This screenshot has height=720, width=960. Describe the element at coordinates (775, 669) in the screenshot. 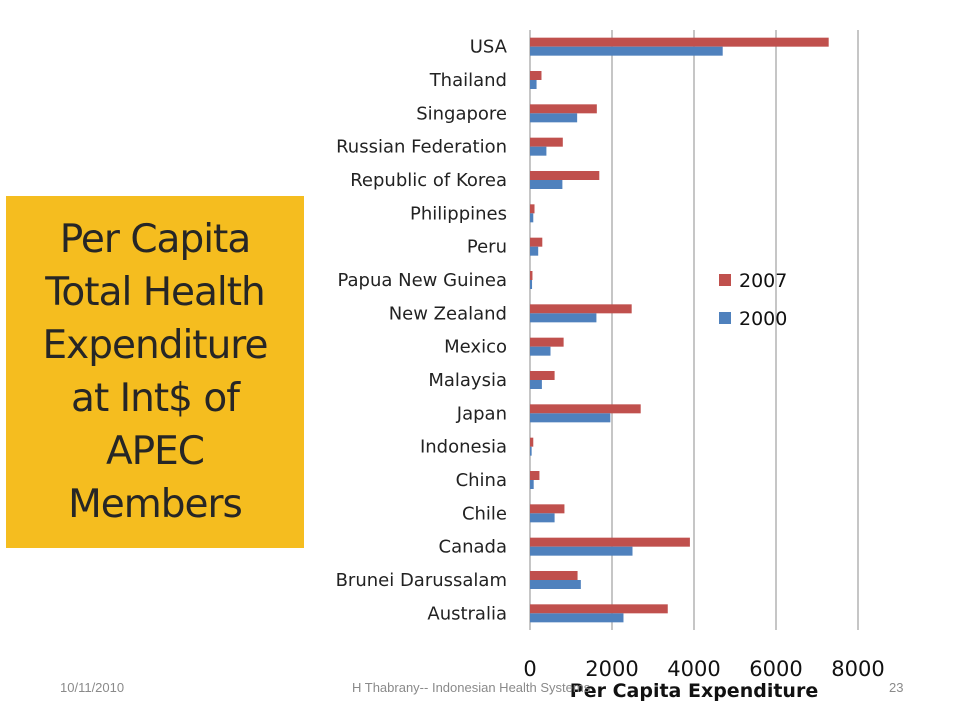

I see `x-tick-label: 6000` at that location.